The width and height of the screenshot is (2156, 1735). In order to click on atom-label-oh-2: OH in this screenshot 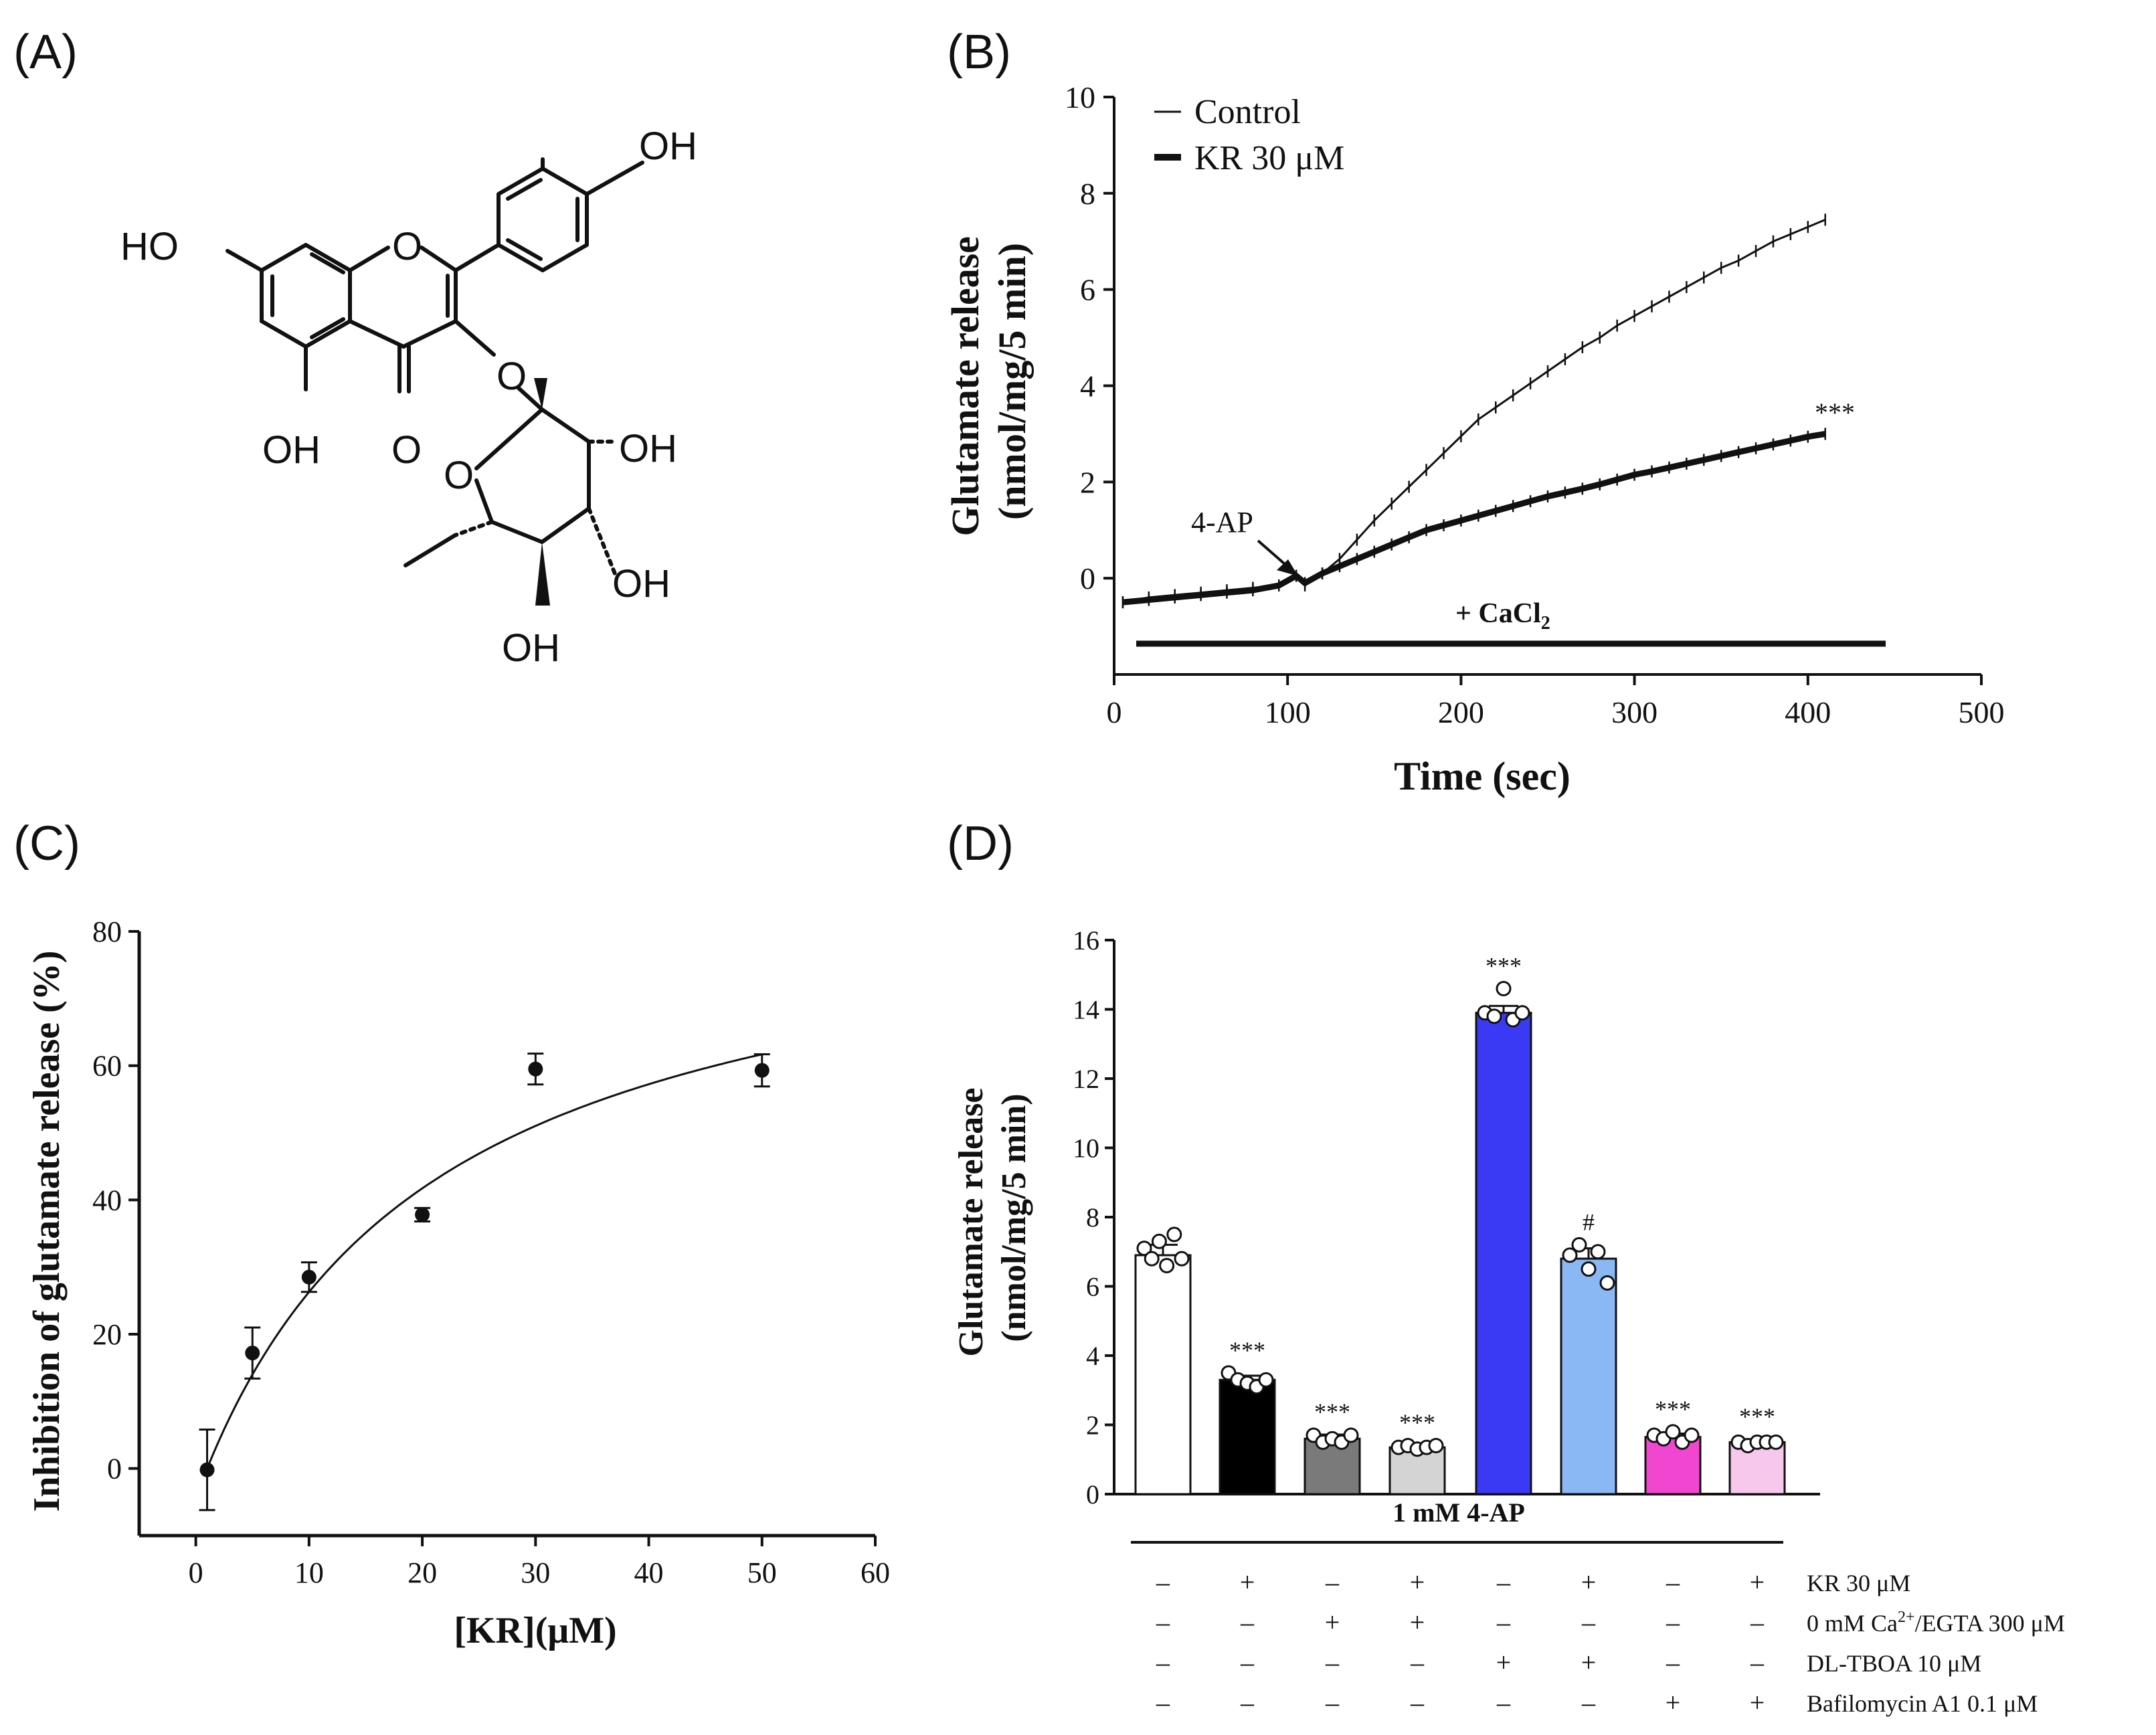, I will do `click(648, 448)`.